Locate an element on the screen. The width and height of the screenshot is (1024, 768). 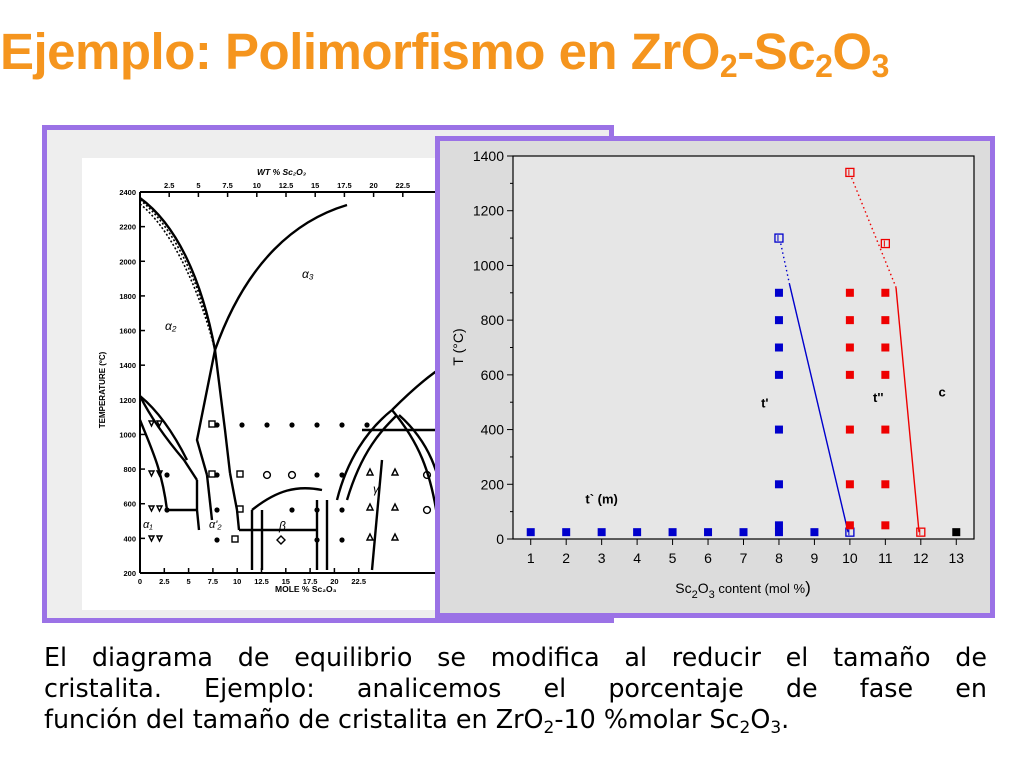
pd-x-tick-label: 15 is located at coordinates (286, 581).